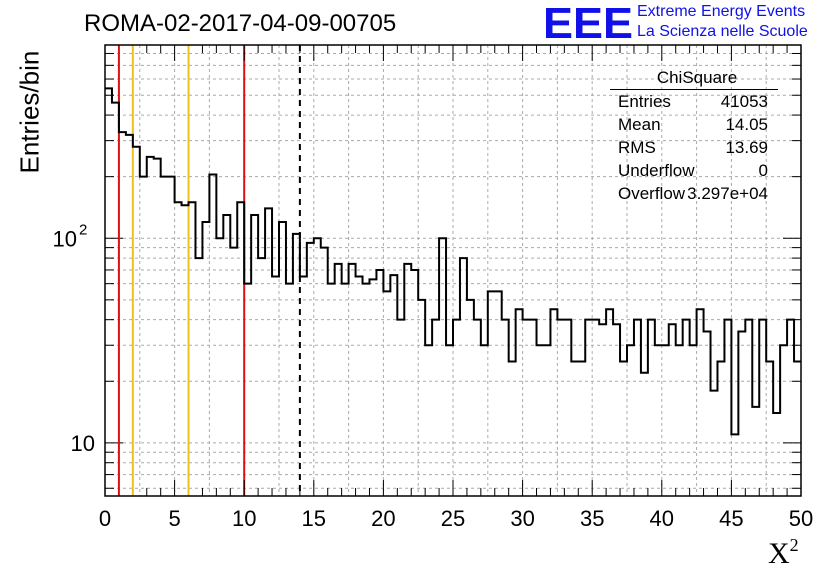  What do you see at coordinates (694, 147) in the screenshot?
I see `stats-row-rms: RMS 13.69` at bounding box center [694, 147].